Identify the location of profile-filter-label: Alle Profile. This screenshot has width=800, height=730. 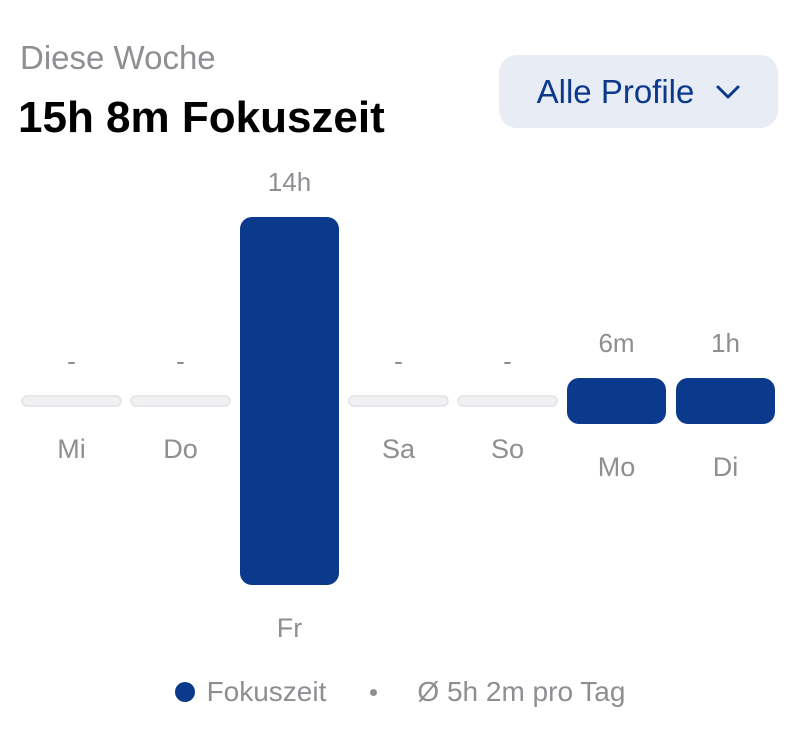
(615, 91).